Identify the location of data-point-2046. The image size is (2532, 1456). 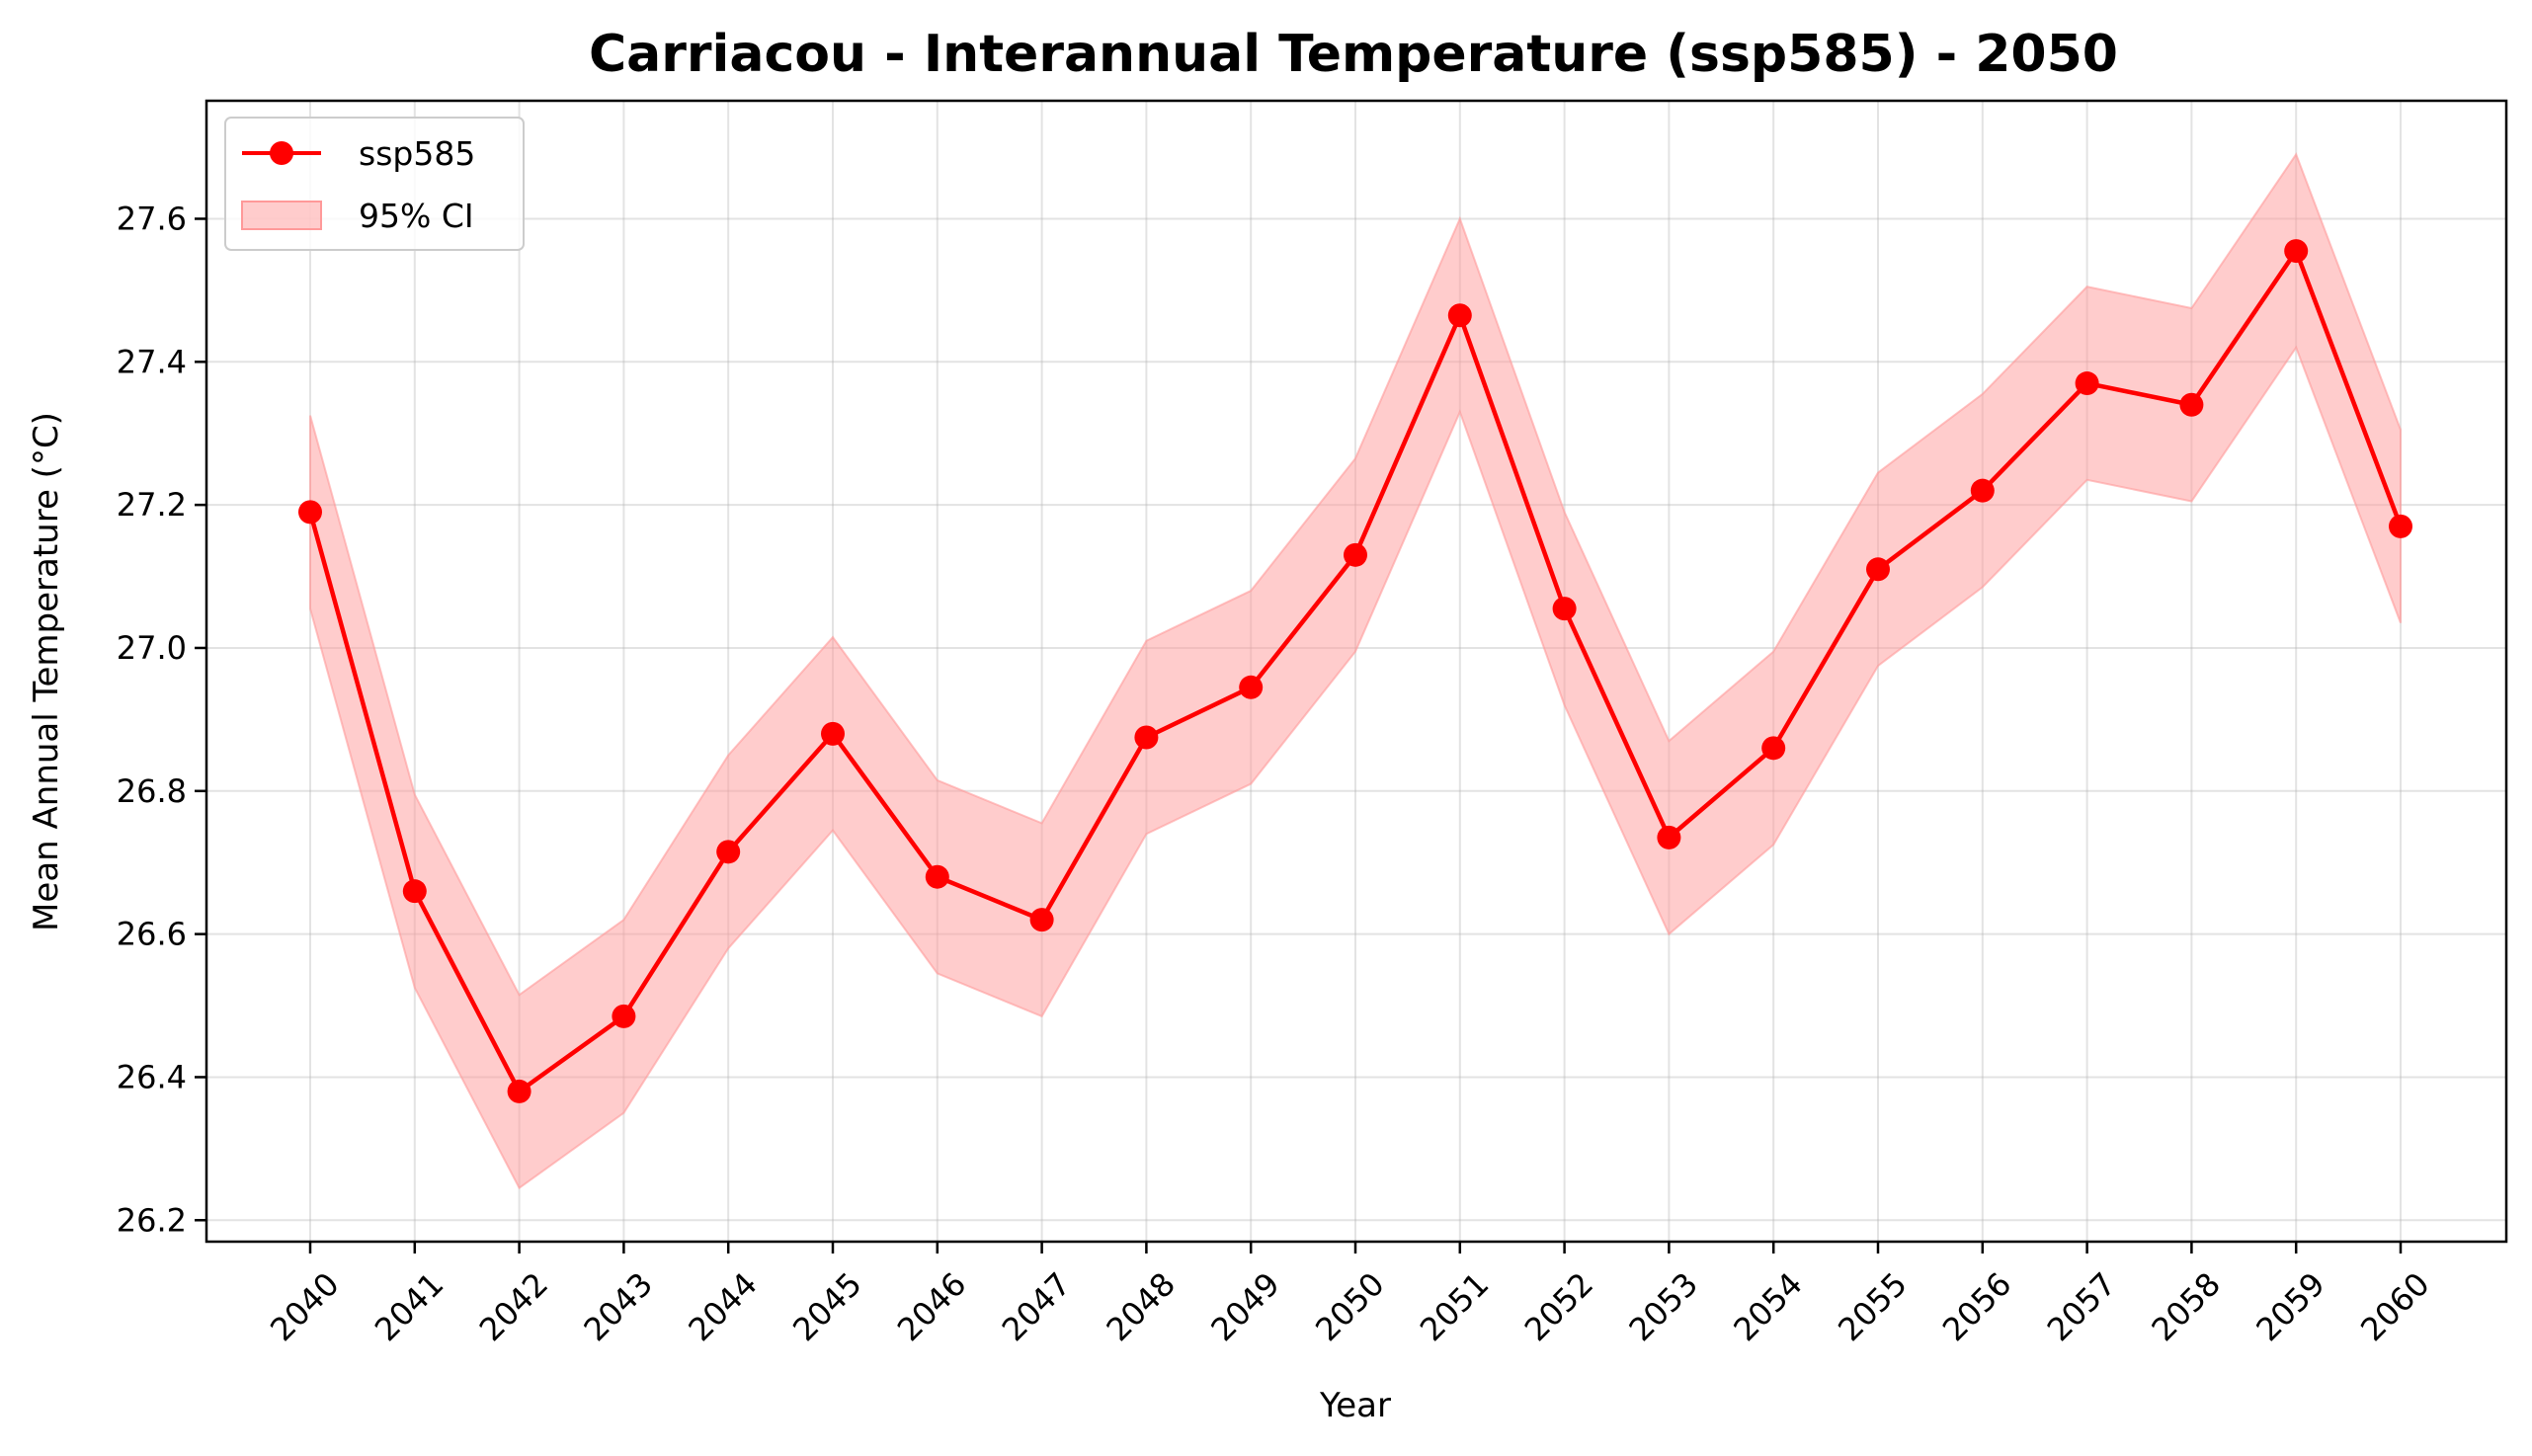
(937, 876).